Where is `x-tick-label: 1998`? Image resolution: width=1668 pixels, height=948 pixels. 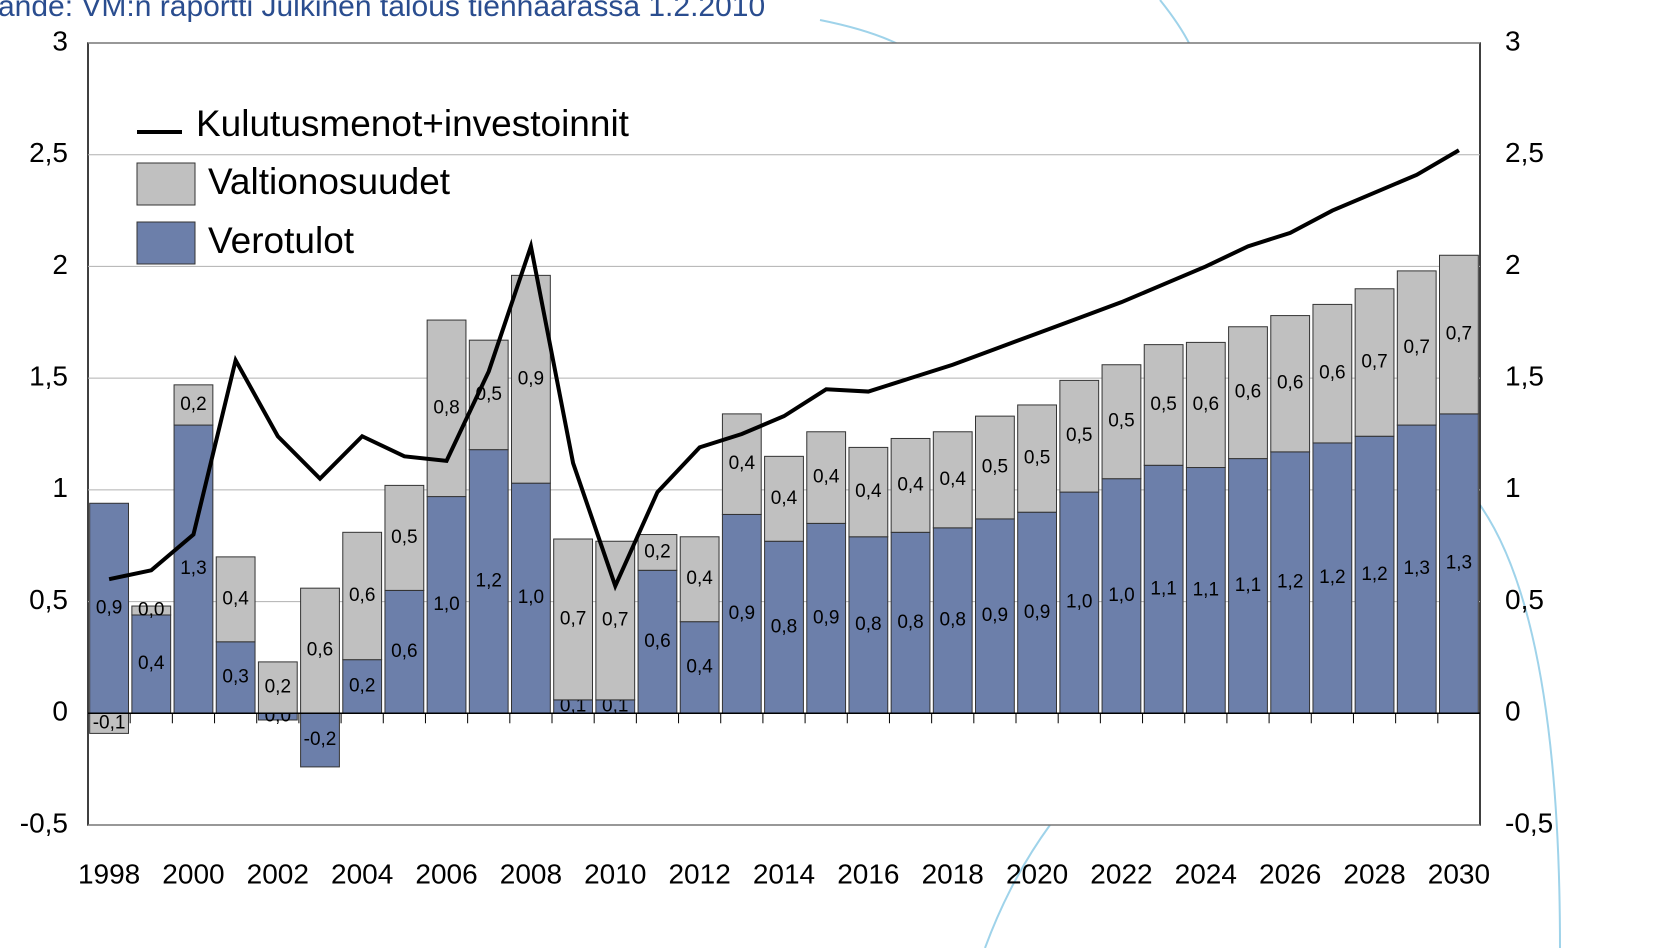 x-tick-label: 1998 is located at coordinates (109, 873).